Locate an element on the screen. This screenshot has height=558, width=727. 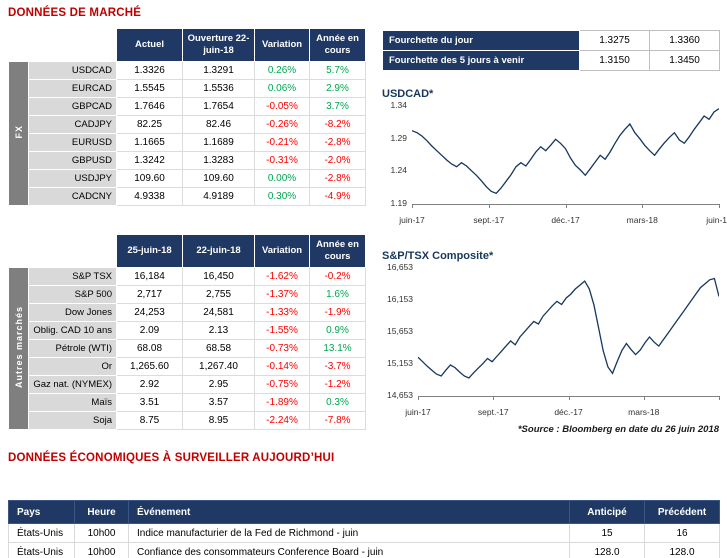
econ-header-pays: Pays is located at coordinates (41, 512).